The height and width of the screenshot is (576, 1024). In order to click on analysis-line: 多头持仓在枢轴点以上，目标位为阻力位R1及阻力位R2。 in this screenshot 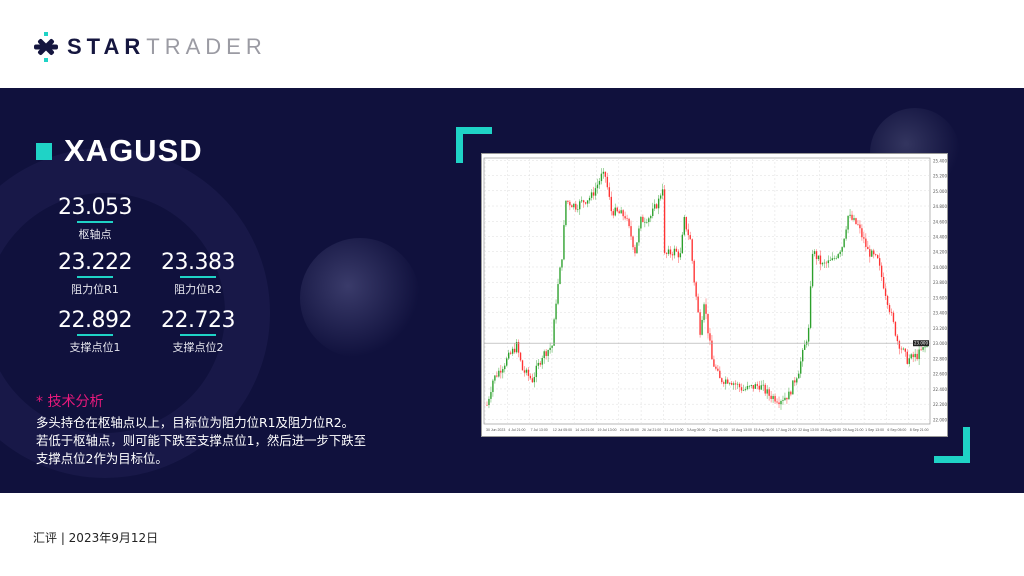, I will do `click(195, 422)`.